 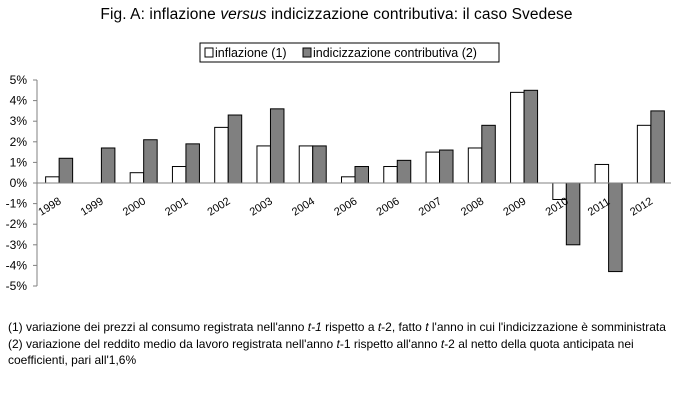 I want to click on title-prefix: Fig. A: inflazione, so click(x=160, y=14).